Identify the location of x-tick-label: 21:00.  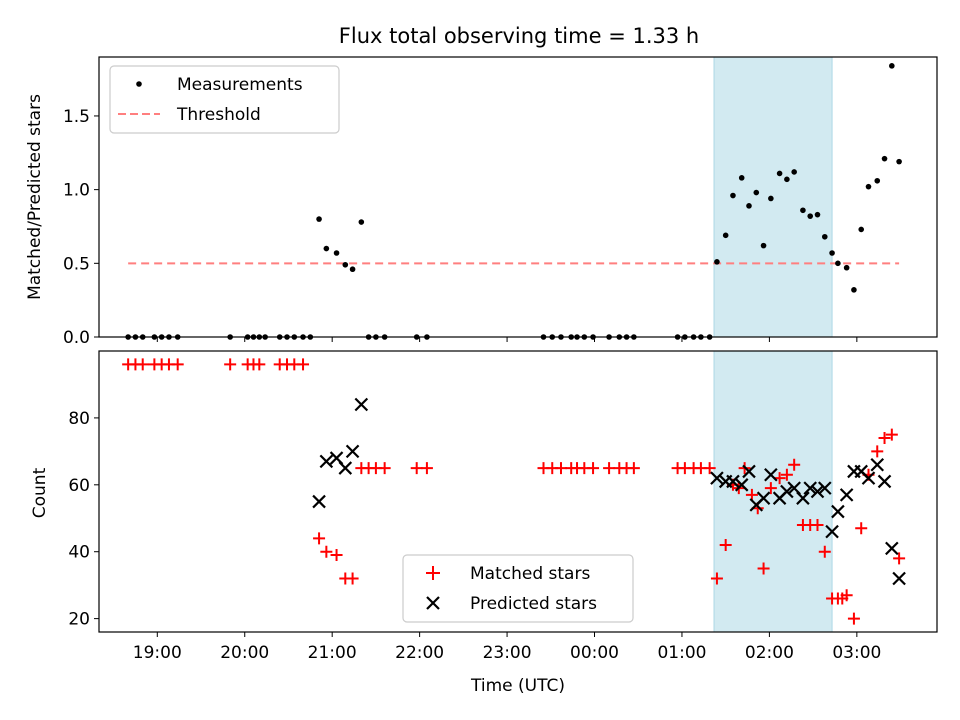
(332, 653).